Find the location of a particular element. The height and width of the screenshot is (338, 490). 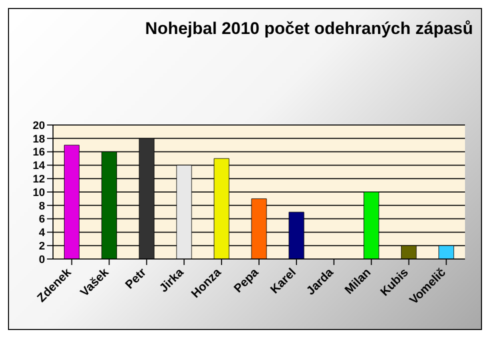

y-tick-label: 4 is located at coordinates (42, 233).